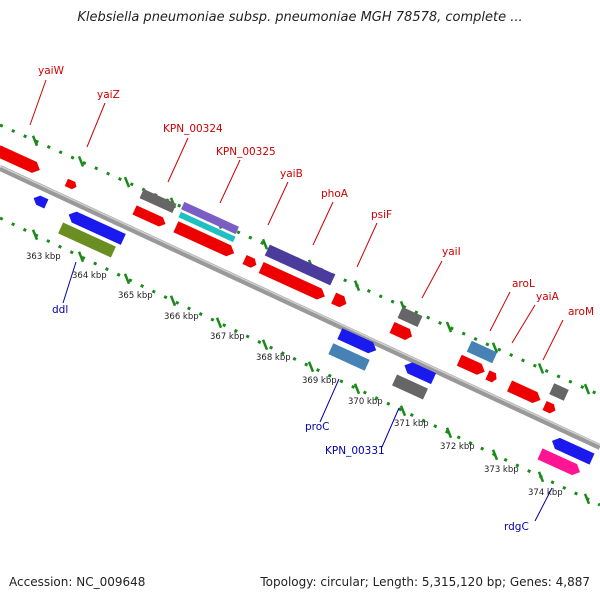 The image size is (600, 600). What do you see at coordinates (365, 402) in the screenshot?
I see `scale-label-370-kbp: 370 kbp` at bounding box center [365, 402].